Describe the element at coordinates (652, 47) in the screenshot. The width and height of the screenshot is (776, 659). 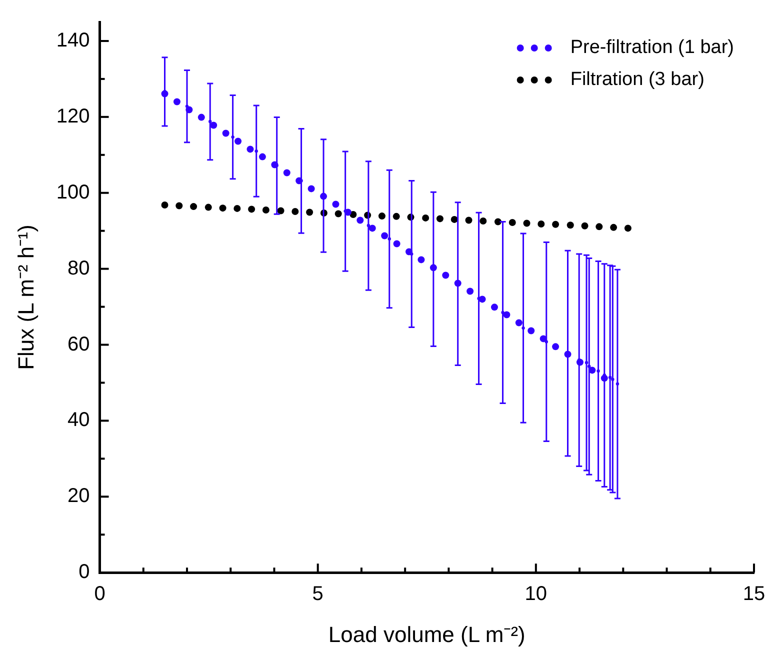
I see `legend-label: Pre-filtration (1 bar)` at that location.